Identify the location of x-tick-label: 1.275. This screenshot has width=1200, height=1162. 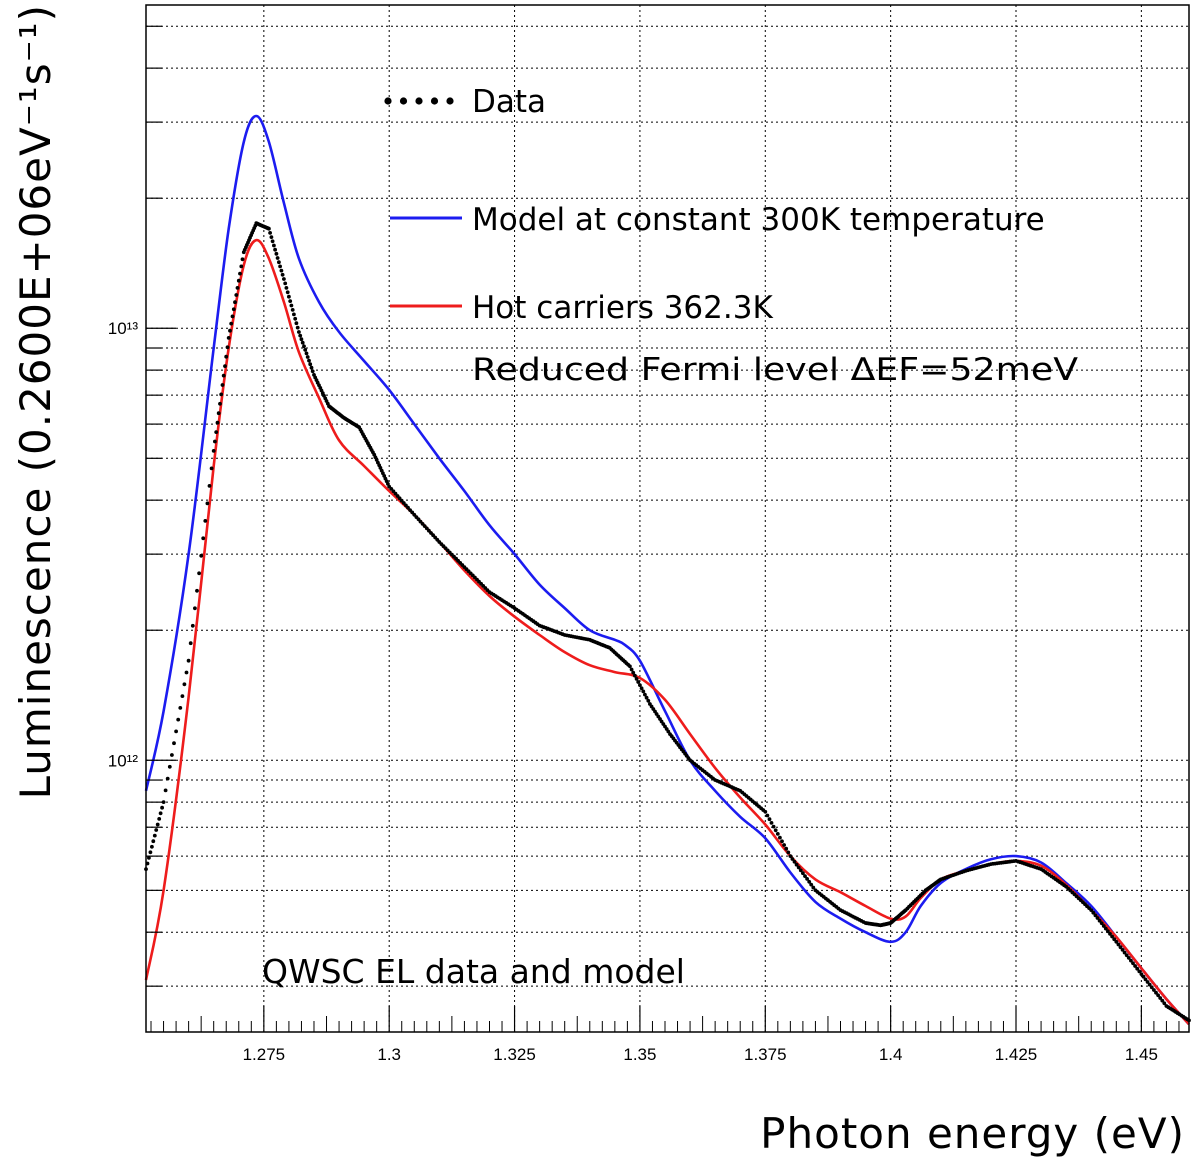
(264, 1054).